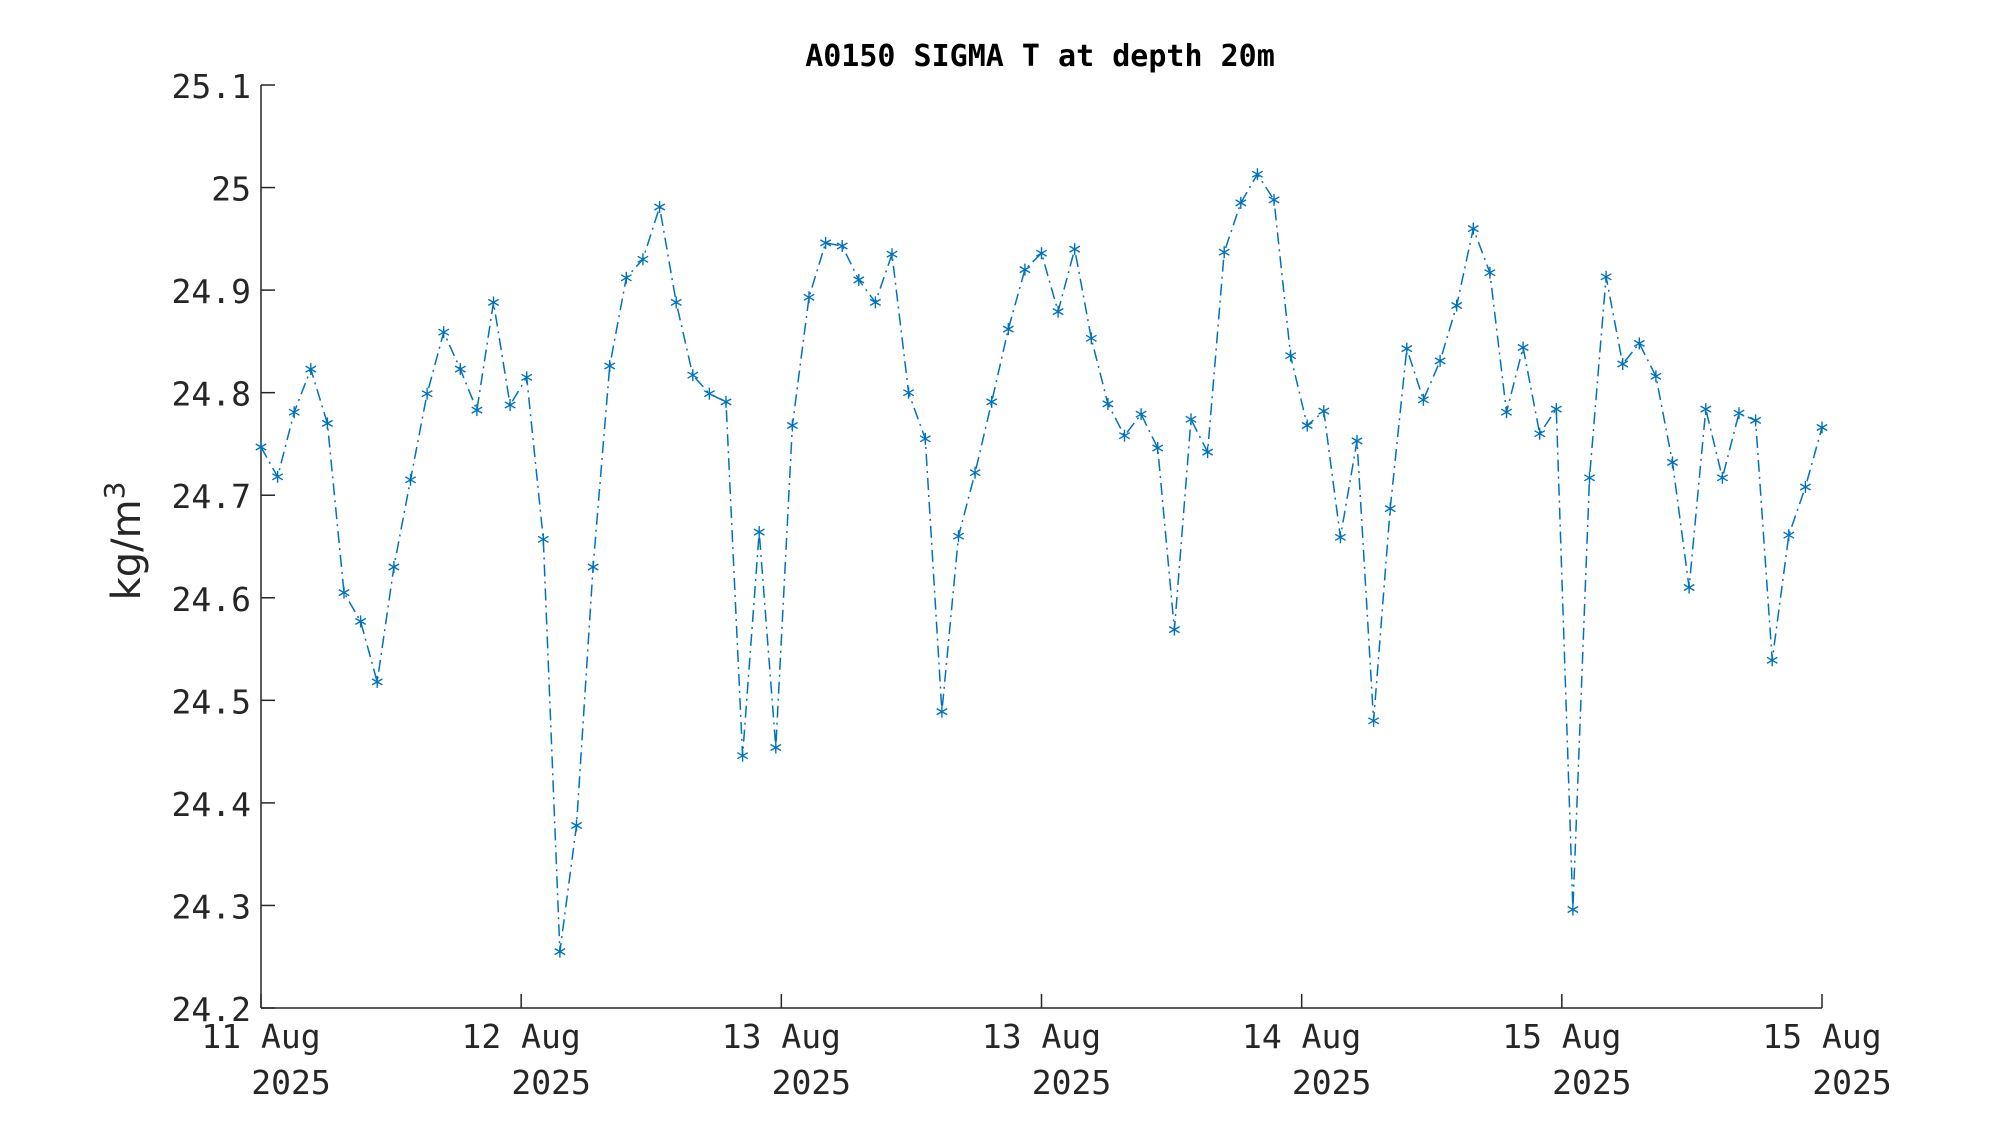 This screenshot has width=2000, height=1125. I want to click on y-tick-label: 24.4, so click(211, 804).